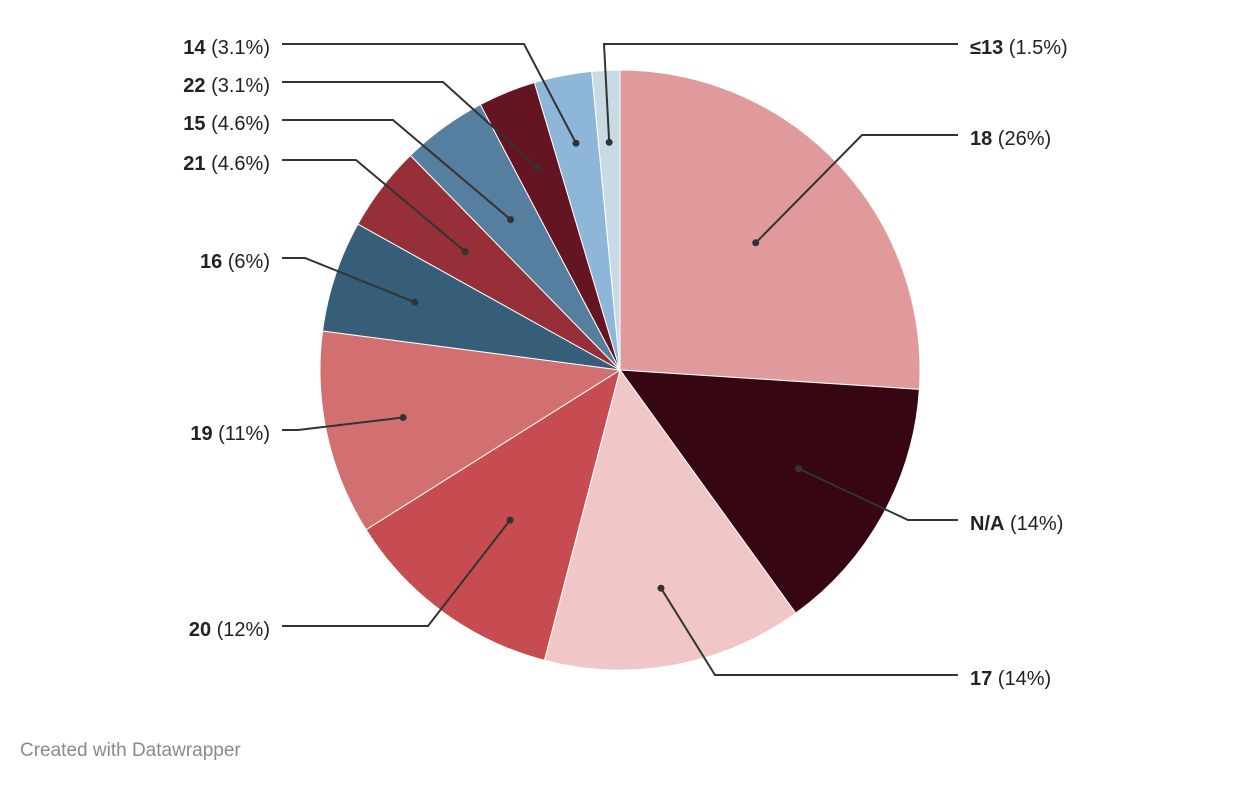 This screenshot has height=786, width=1240. What do you see at coordinates (194, 48) in the screenshot?
I see `slice-label-category: 14` at bounding box center [194, 48].